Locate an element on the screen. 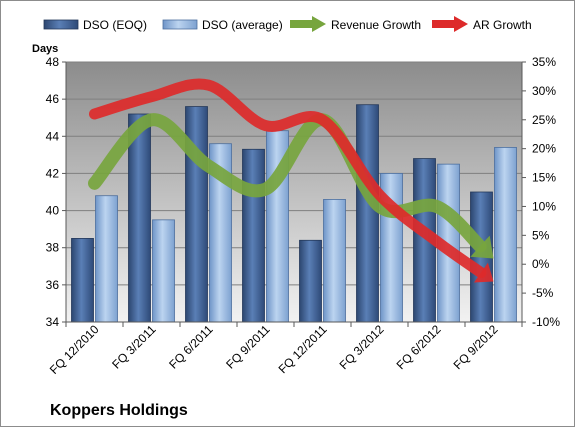 The image size is (575, 427). legend-dso-average-swatch is located at coordinates (180, 24).